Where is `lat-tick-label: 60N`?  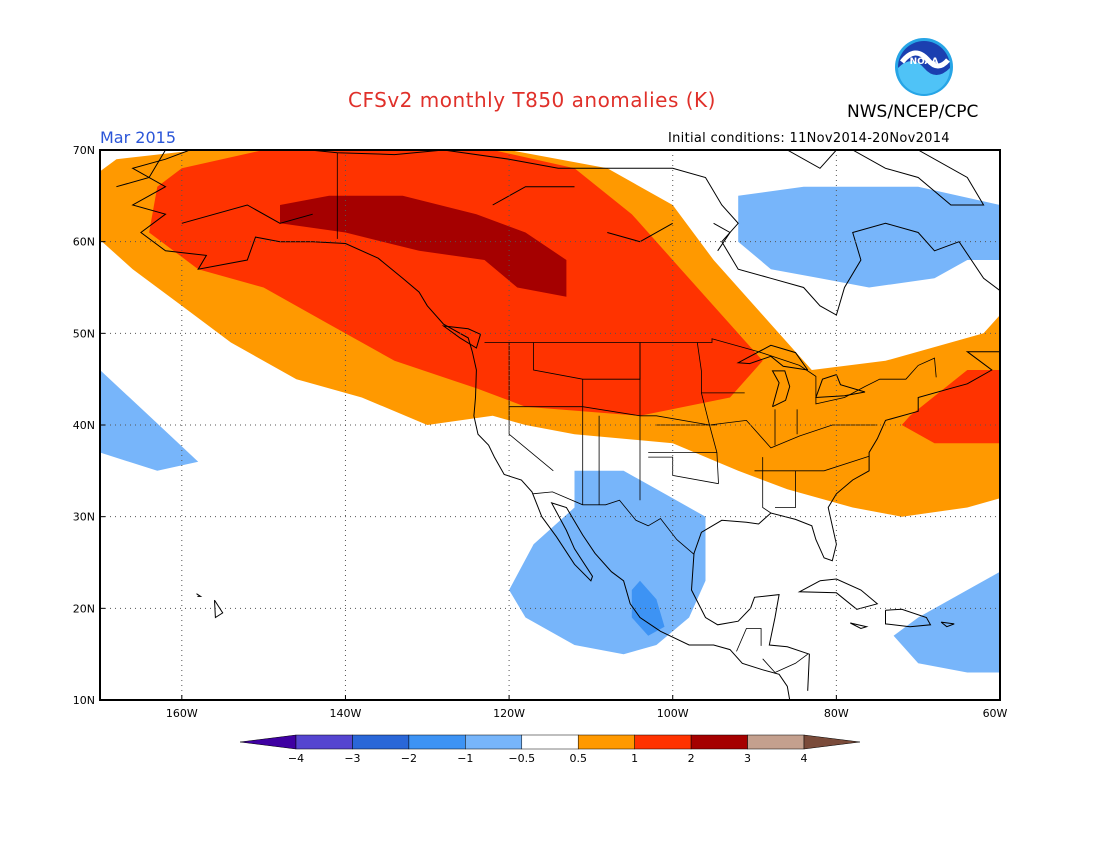 lat-tick-label: 60N is located at coordinates (84, 242).